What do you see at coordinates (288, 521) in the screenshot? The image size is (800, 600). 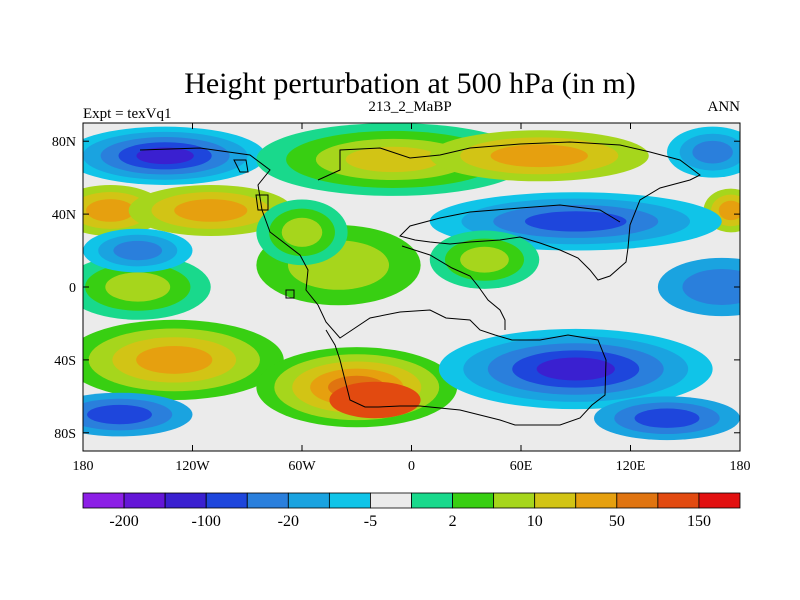 I see `colorbar-label: -20` at bounding box center [288, 521].